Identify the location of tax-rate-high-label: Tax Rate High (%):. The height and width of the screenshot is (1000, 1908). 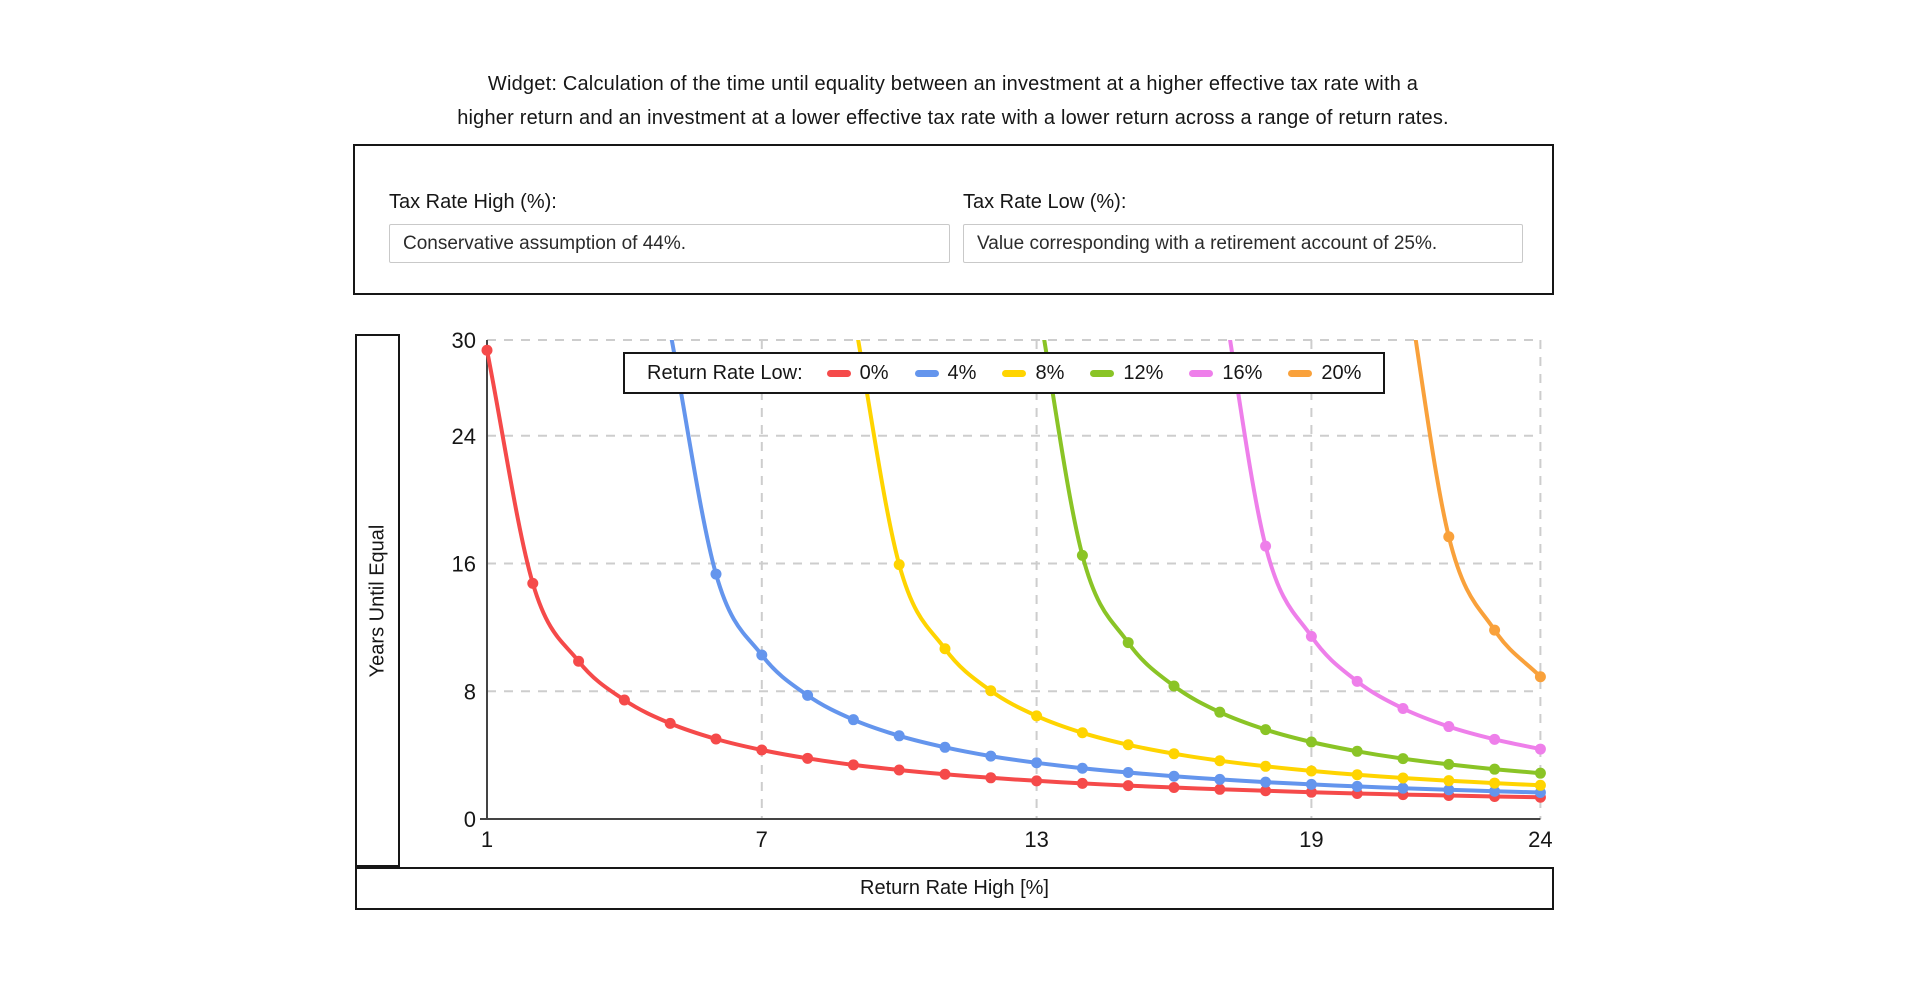
(473, 202).